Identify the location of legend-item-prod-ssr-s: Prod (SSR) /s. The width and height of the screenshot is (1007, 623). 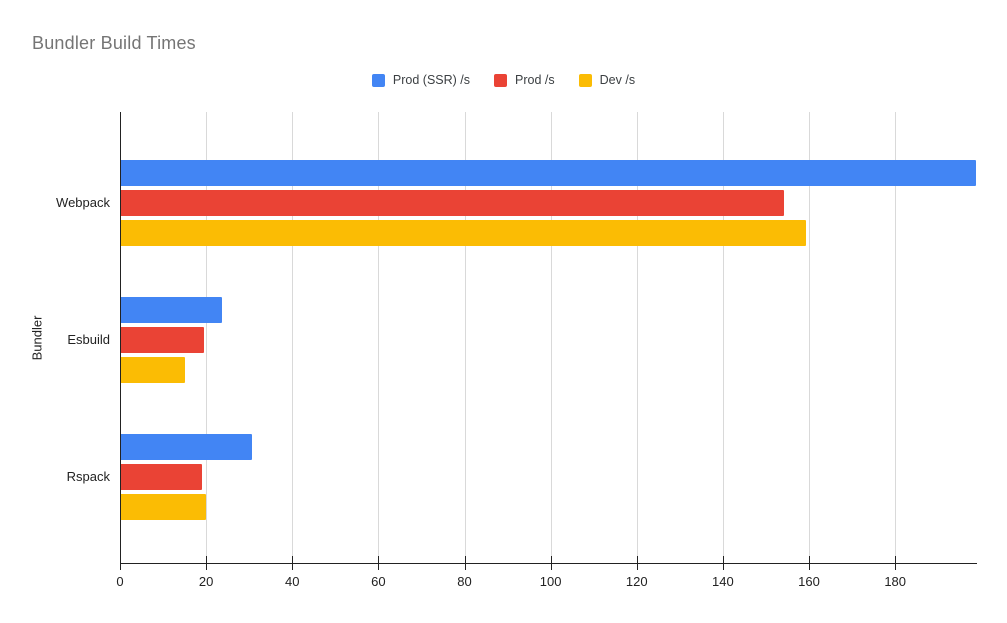
(421, 80).